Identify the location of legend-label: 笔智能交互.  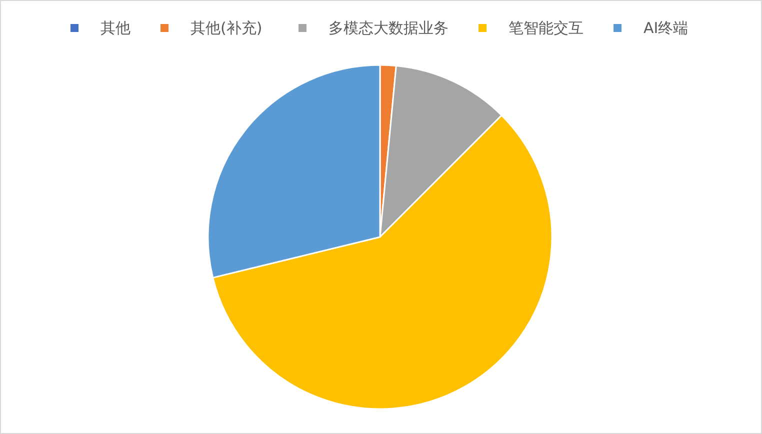
(546, 28).